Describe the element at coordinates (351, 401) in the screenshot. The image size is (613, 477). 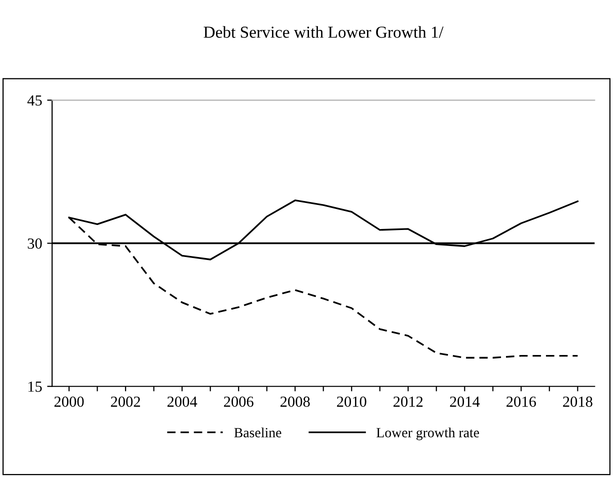
I see `x-tick-label: 2010` at that location.